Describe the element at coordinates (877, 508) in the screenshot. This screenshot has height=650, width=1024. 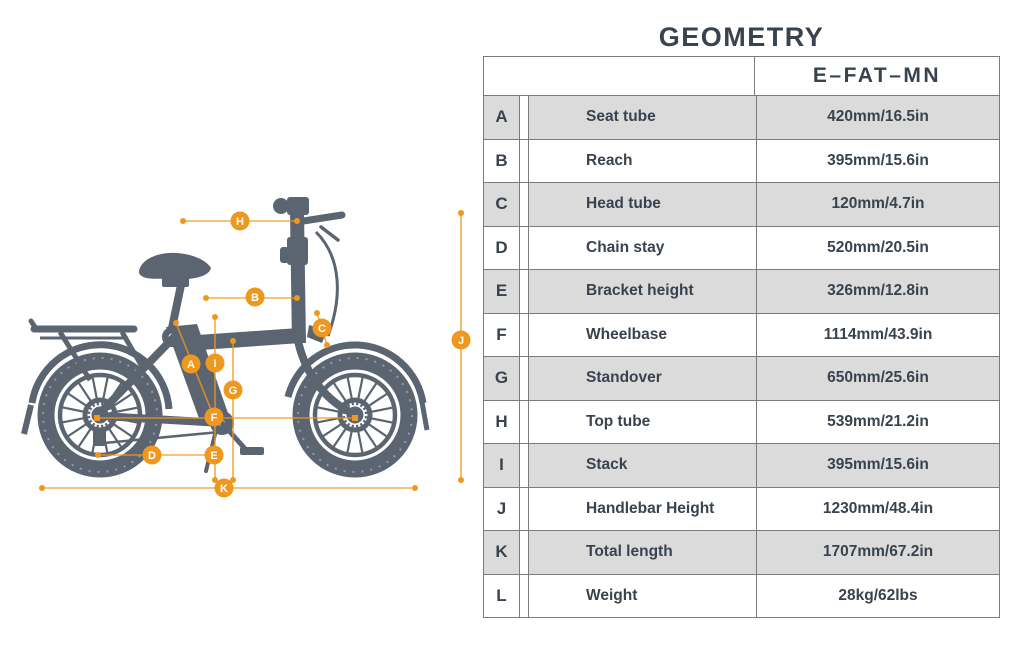
I see `row-value-cell: 1230mm/48.4in` at that location.